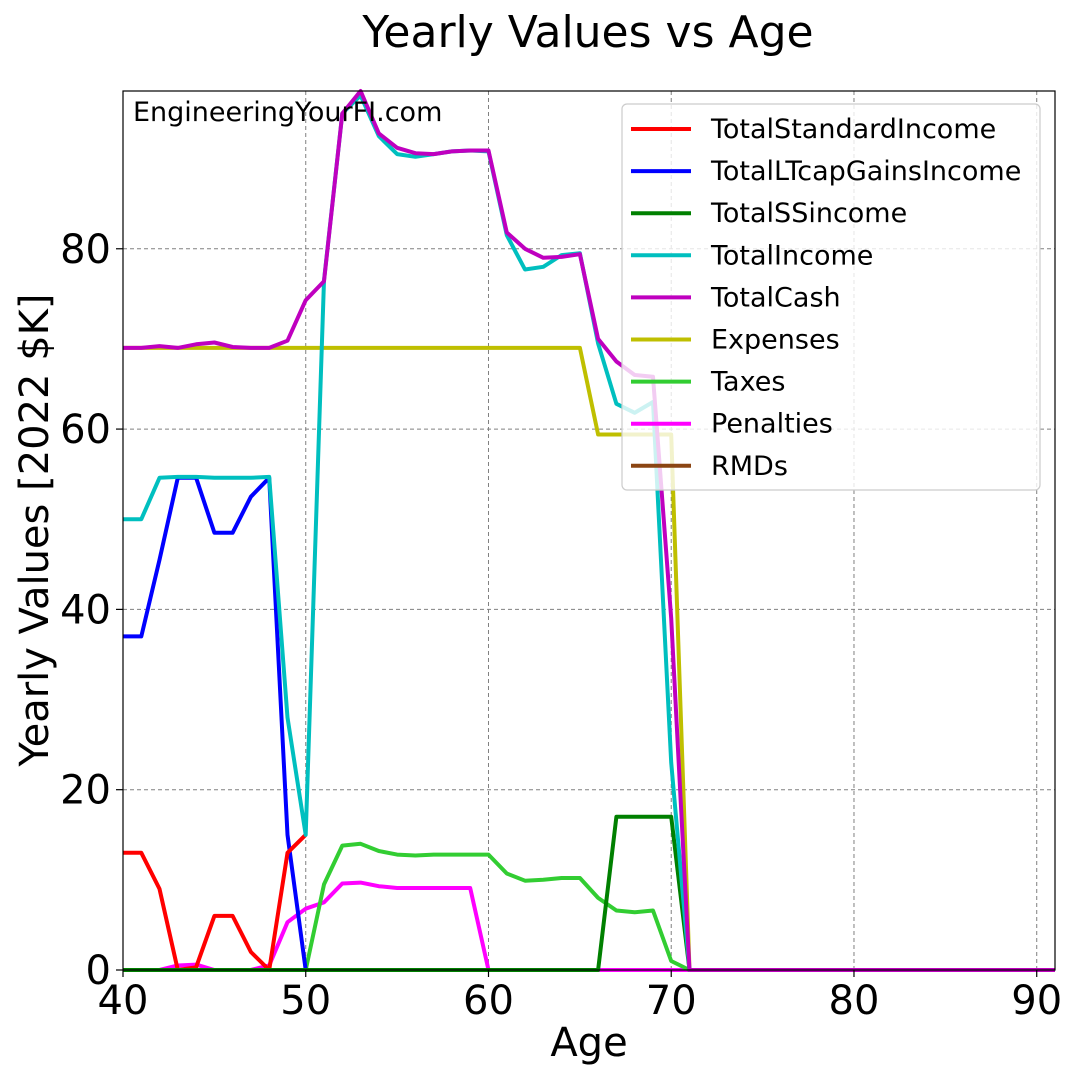  Describe the element at coordinates (671, 1001) in the screenshot. I see `x-tick-label: 70` at that location.